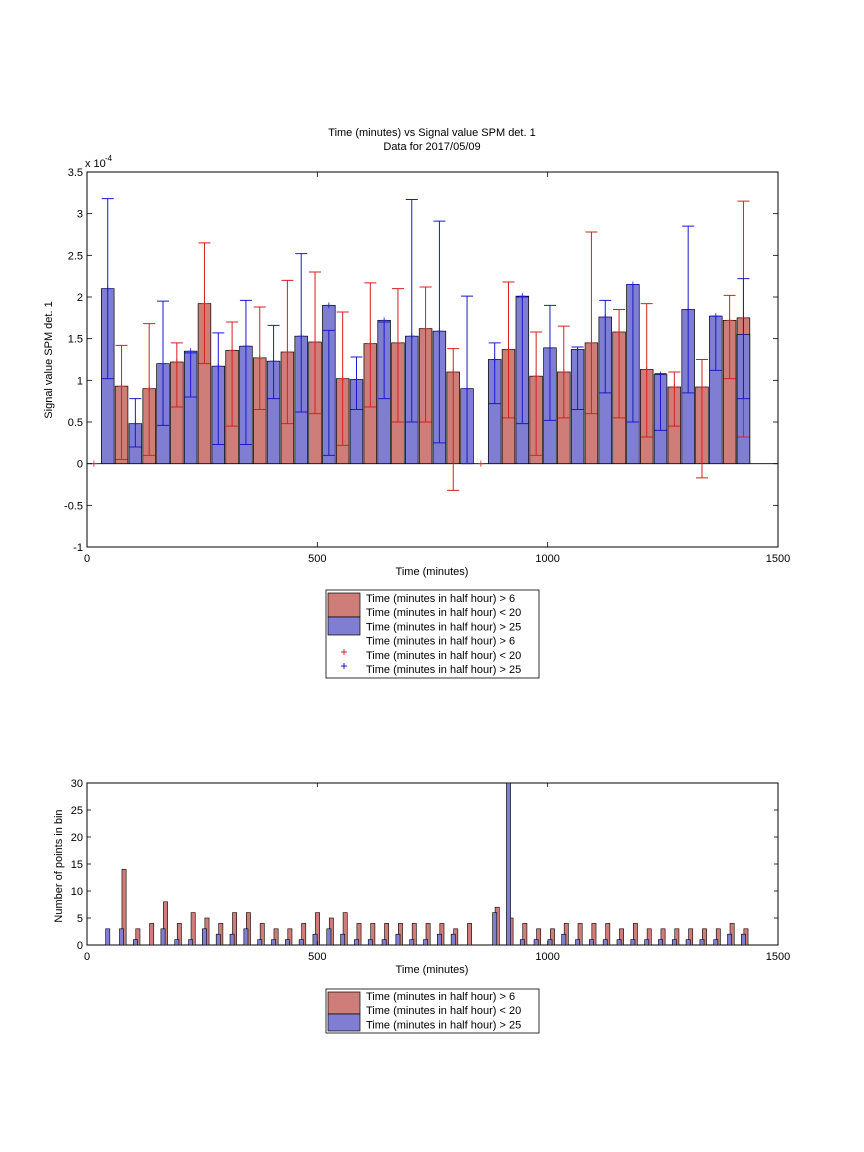  What do you see at coordinates (344, 1003) in the screenshot?
I see `legend-swatch-red` at bounding box center [344, 1003].